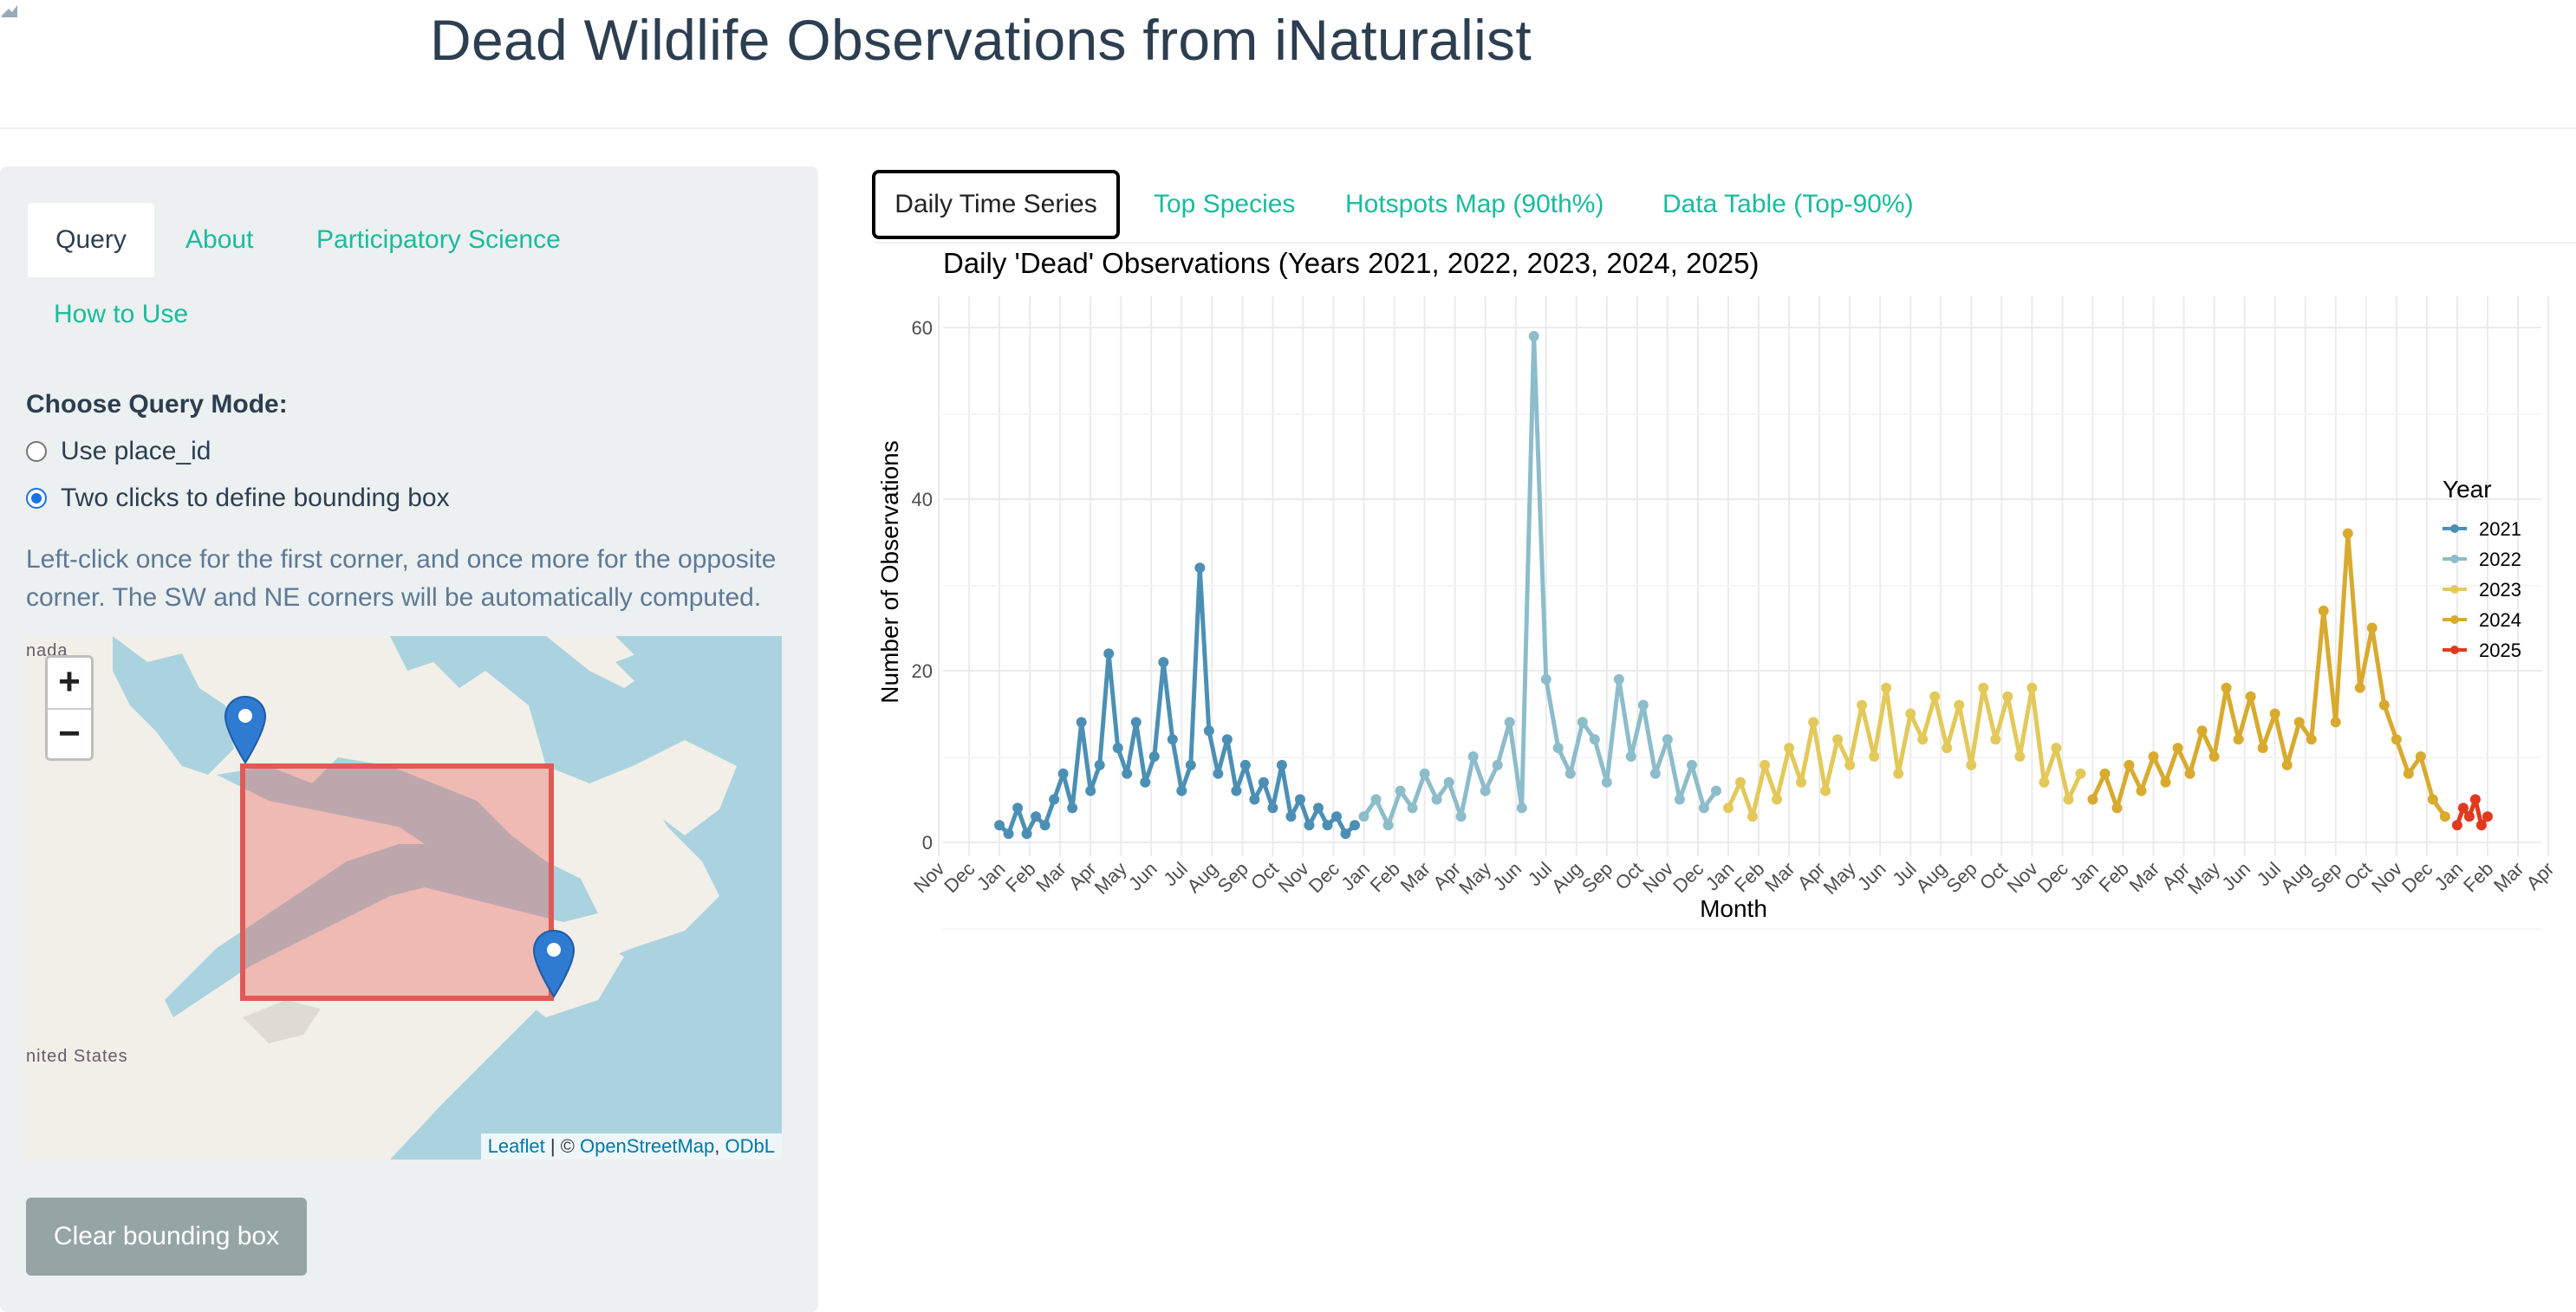  Describe the element at coordinates (36, 452) in the screenshot. I see `radio-button` at that location.